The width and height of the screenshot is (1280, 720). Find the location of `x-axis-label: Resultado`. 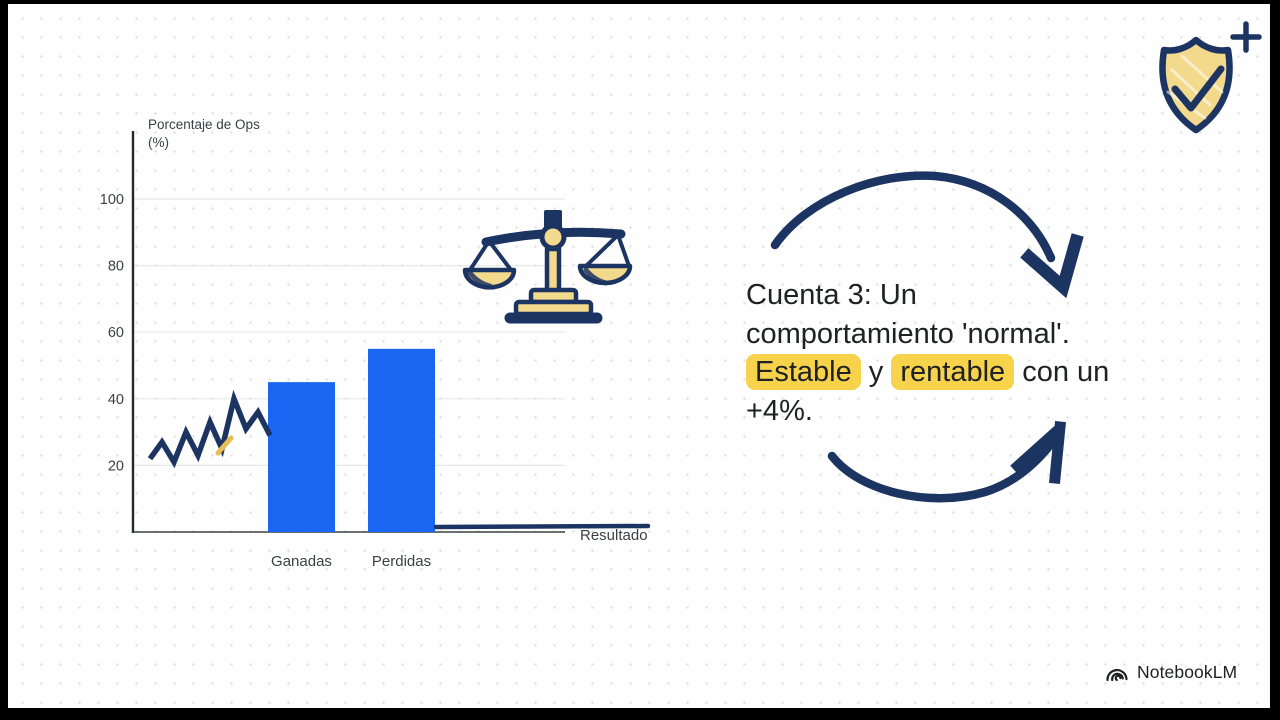

x-axis-label: Resultado is located at coordinates (614, 535).